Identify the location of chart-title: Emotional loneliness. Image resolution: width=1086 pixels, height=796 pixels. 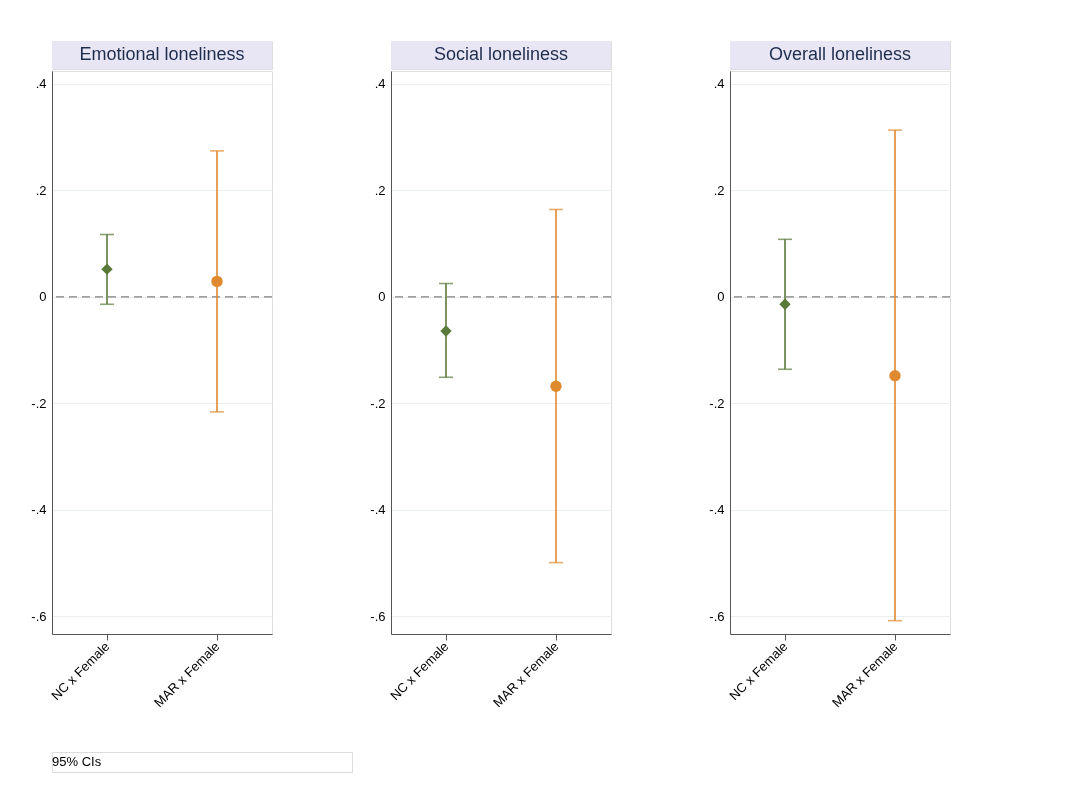
(162, 54).